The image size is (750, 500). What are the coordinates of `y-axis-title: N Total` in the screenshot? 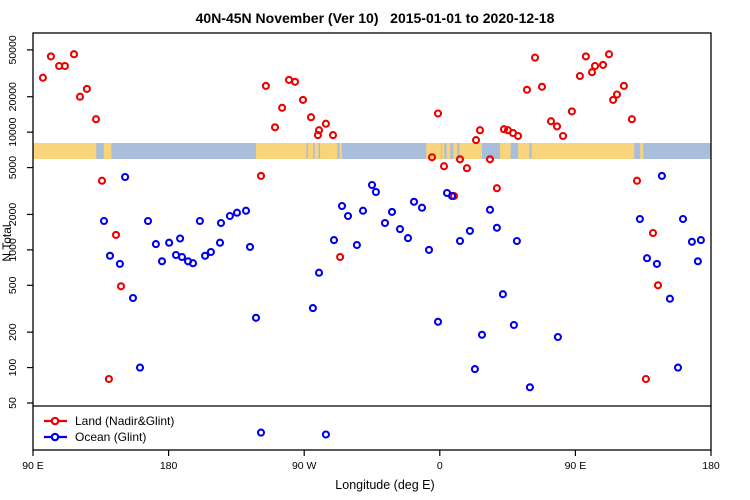 It's located at (7, 242).